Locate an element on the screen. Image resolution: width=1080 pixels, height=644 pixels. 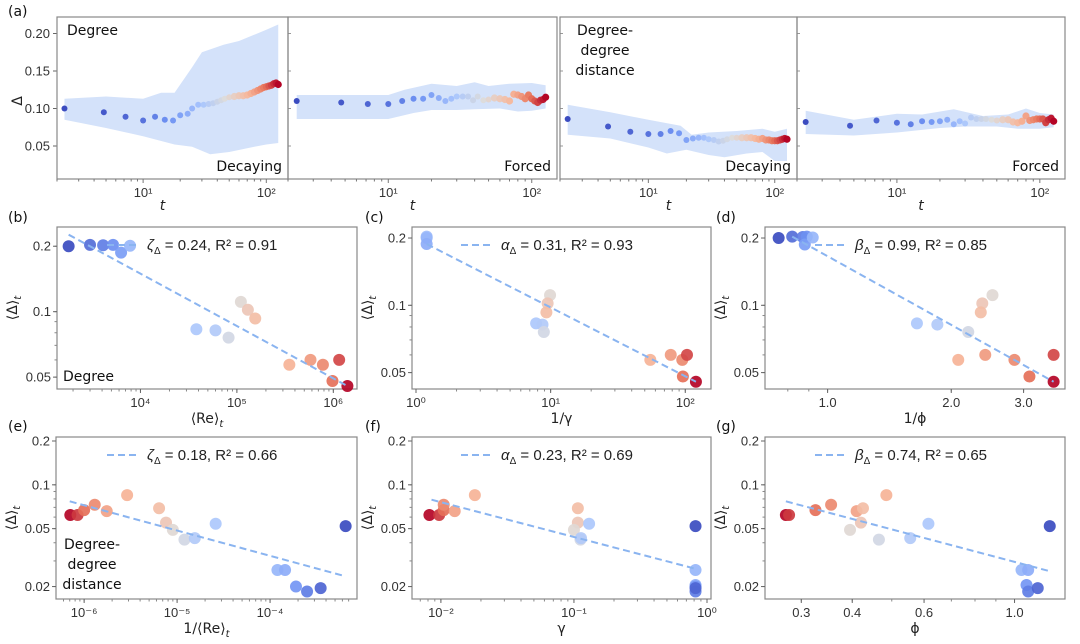
regime-label: Decaying is located at coordinates (758, 167).